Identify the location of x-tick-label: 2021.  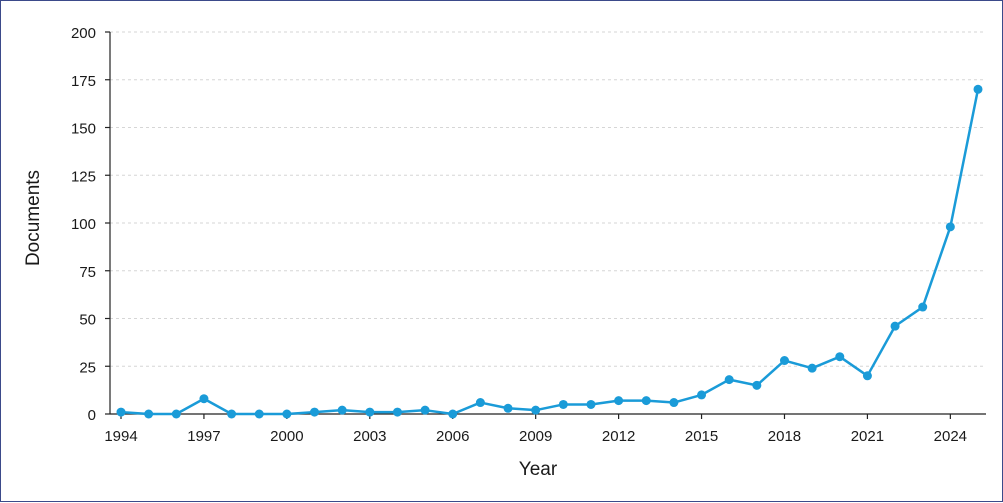
(867, 436).